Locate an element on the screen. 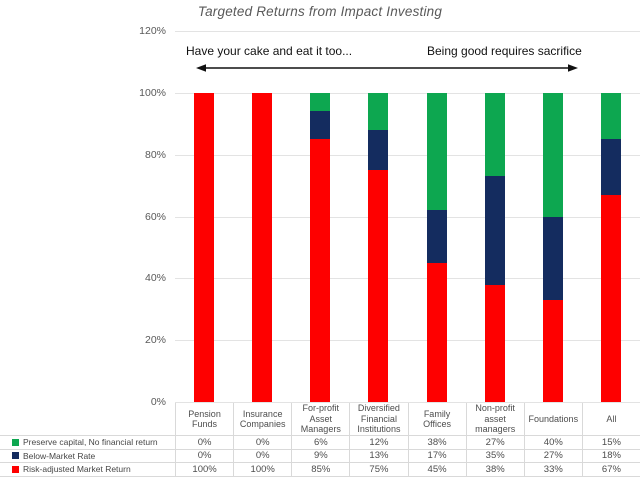 This screenshot has height=479, width=640. table-value: 13% is located at coordinates (378, 456).